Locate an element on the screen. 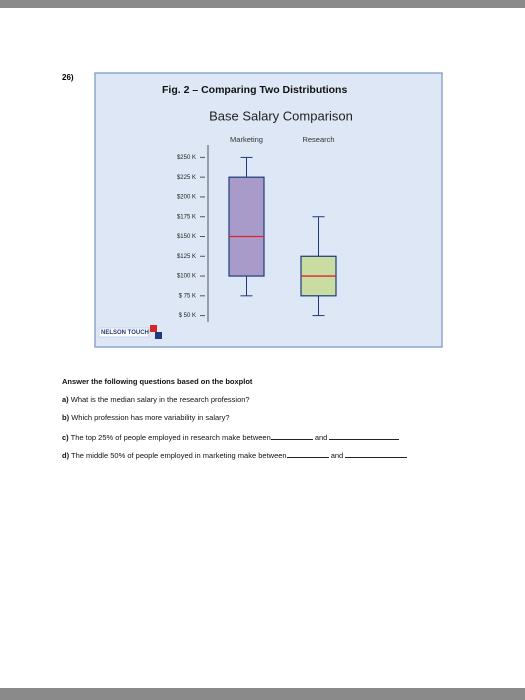 This screenshot has height=700, width=525. logo-text: NELSON TOUCH is located at coordinates (125, 333).